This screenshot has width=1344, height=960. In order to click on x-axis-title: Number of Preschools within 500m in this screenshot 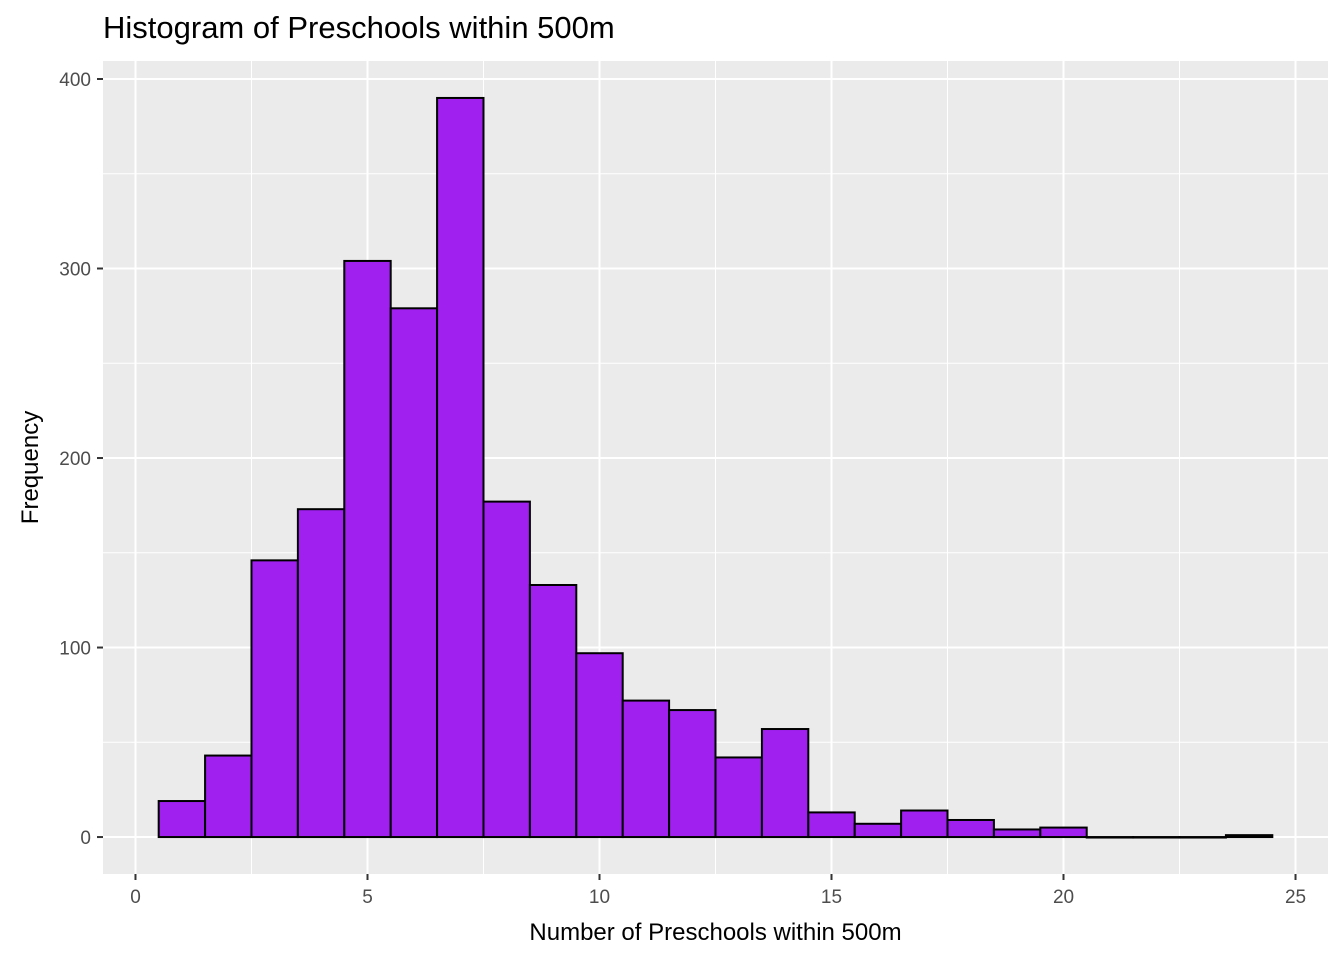, I will do `click(715, 932)`.